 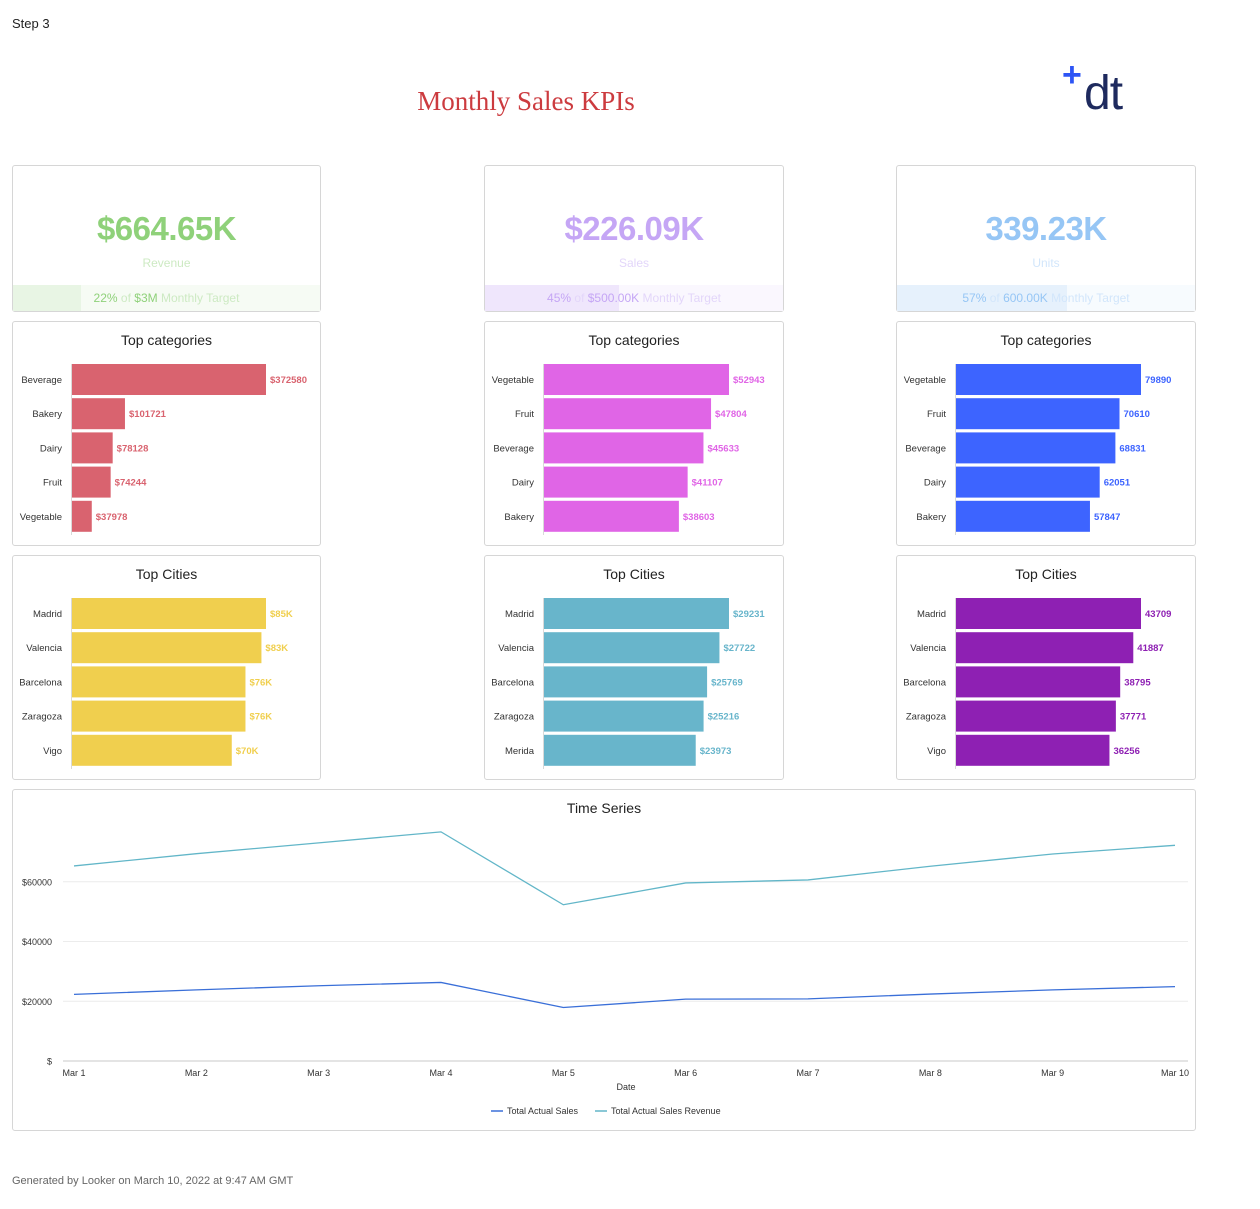 I want to click on y-tick-label: $60000, so click(x=37, y=882).